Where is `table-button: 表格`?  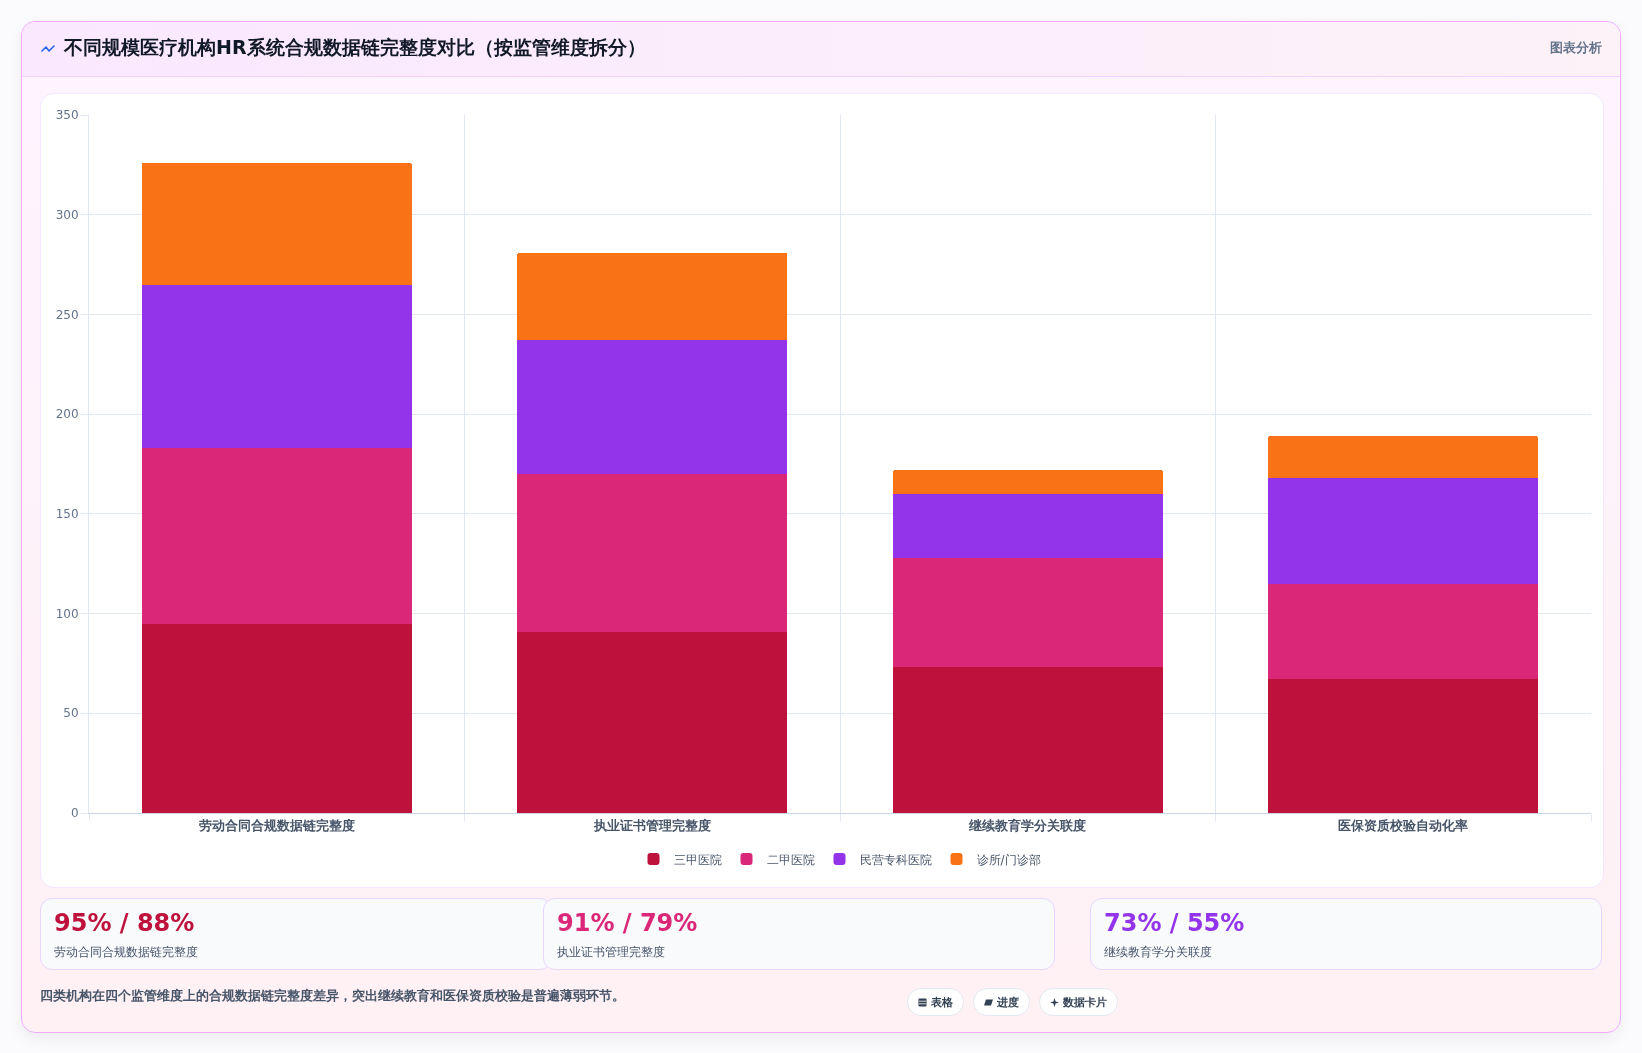
table-button: 表格 is located at coordinates (935, 1002).